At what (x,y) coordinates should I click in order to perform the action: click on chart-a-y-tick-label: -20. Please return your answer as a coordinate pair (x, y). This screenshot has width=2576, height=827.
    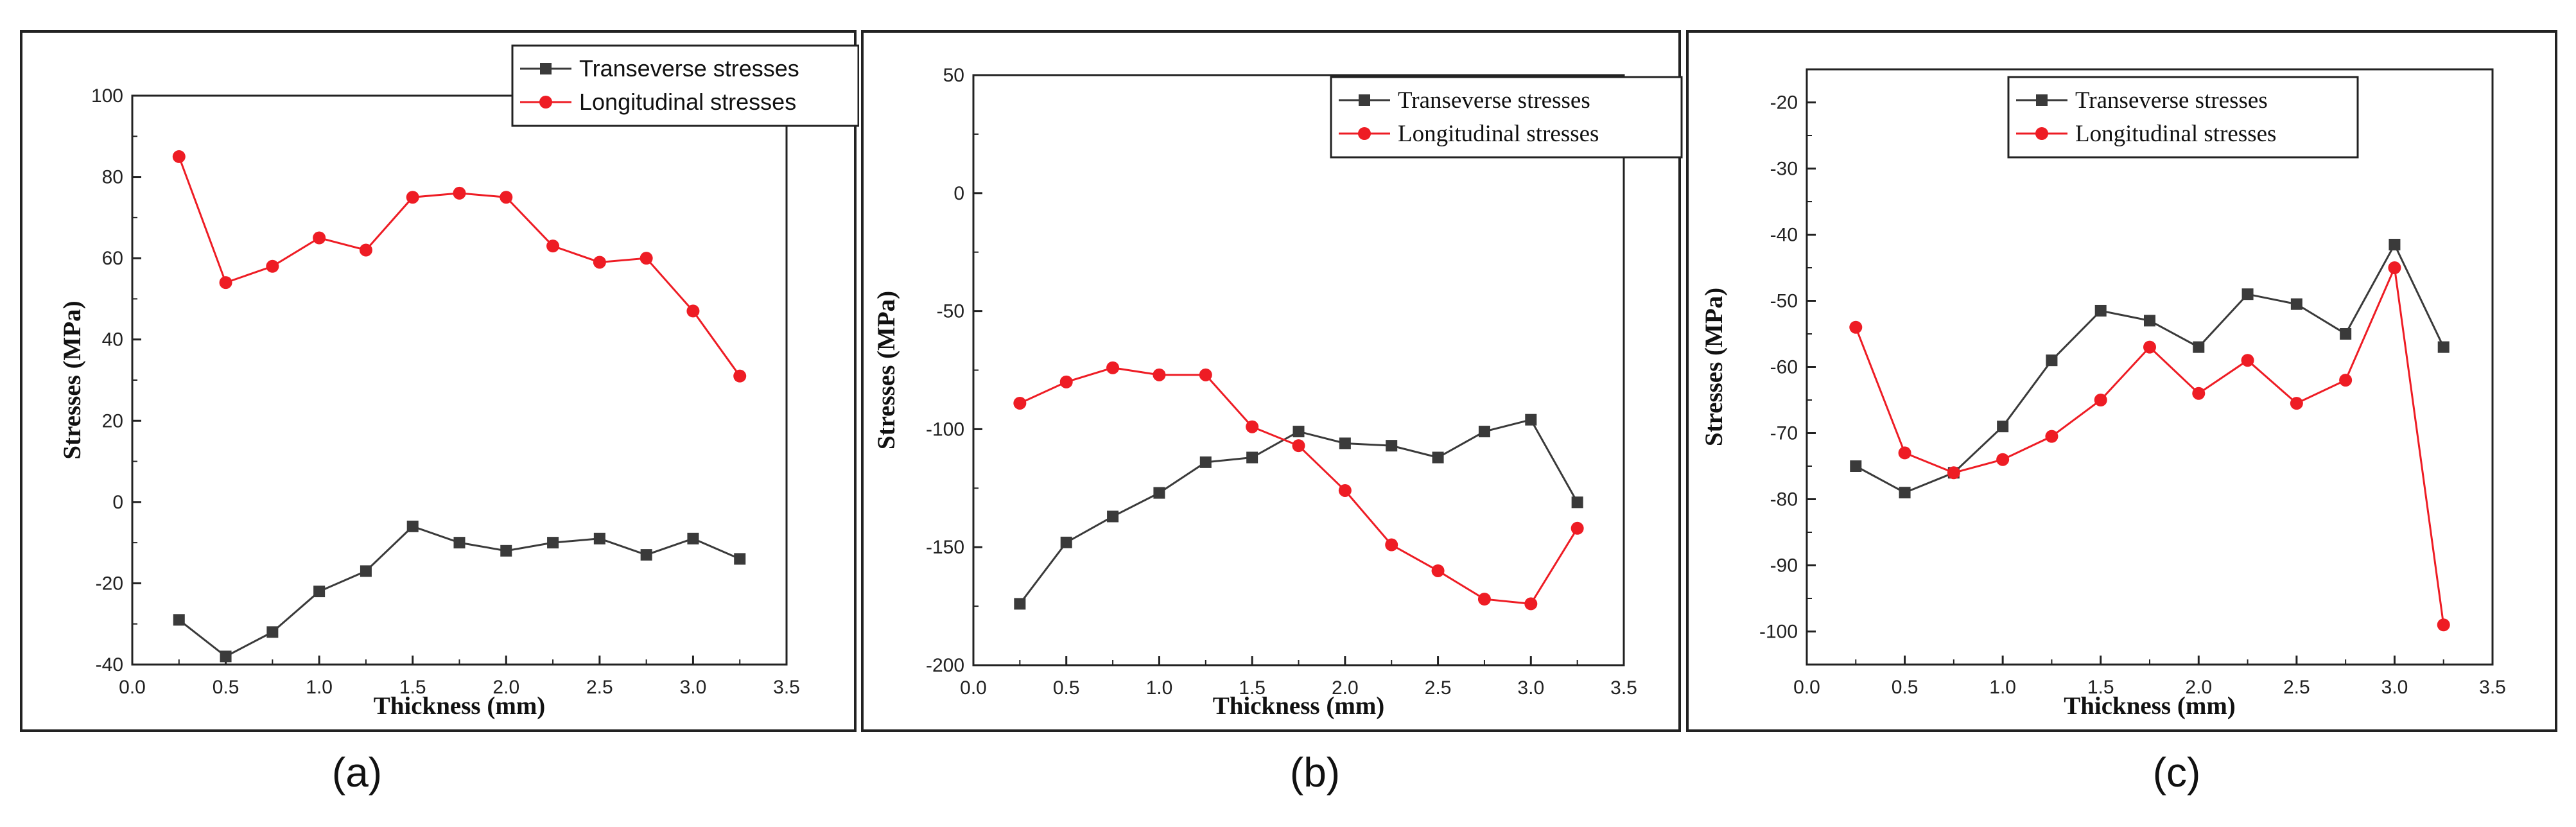
    Looking at the image, I should click on (109, 583).